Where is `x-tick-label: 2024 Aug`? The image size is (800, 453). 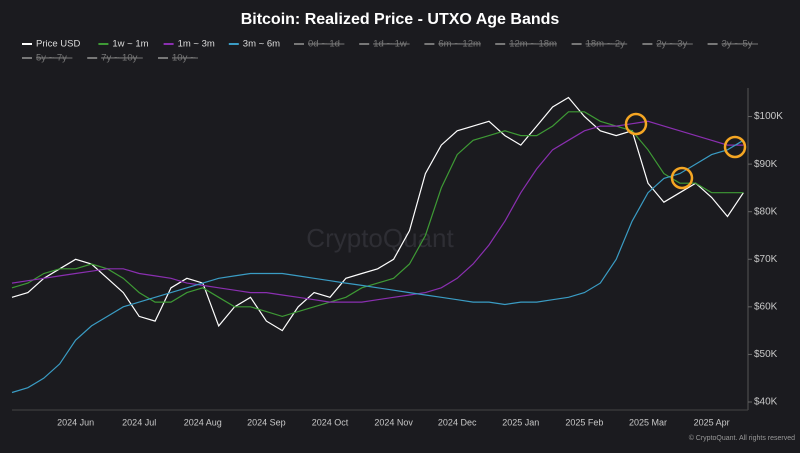 x-tick-label: 2024 Aug is located at coordinates (203, 422).